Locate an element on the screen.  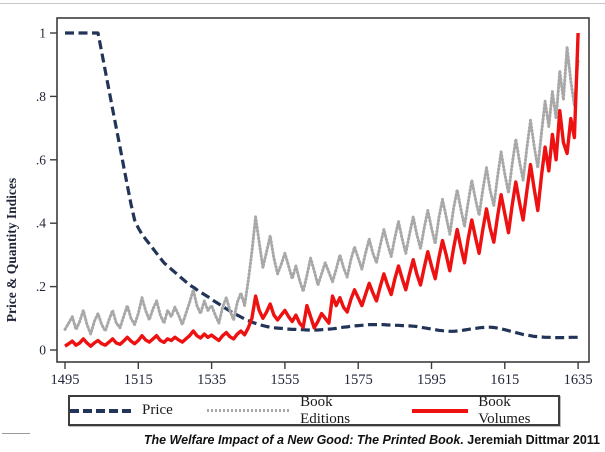
x-tick-label: 1495 is located at coordinates (65, 380).